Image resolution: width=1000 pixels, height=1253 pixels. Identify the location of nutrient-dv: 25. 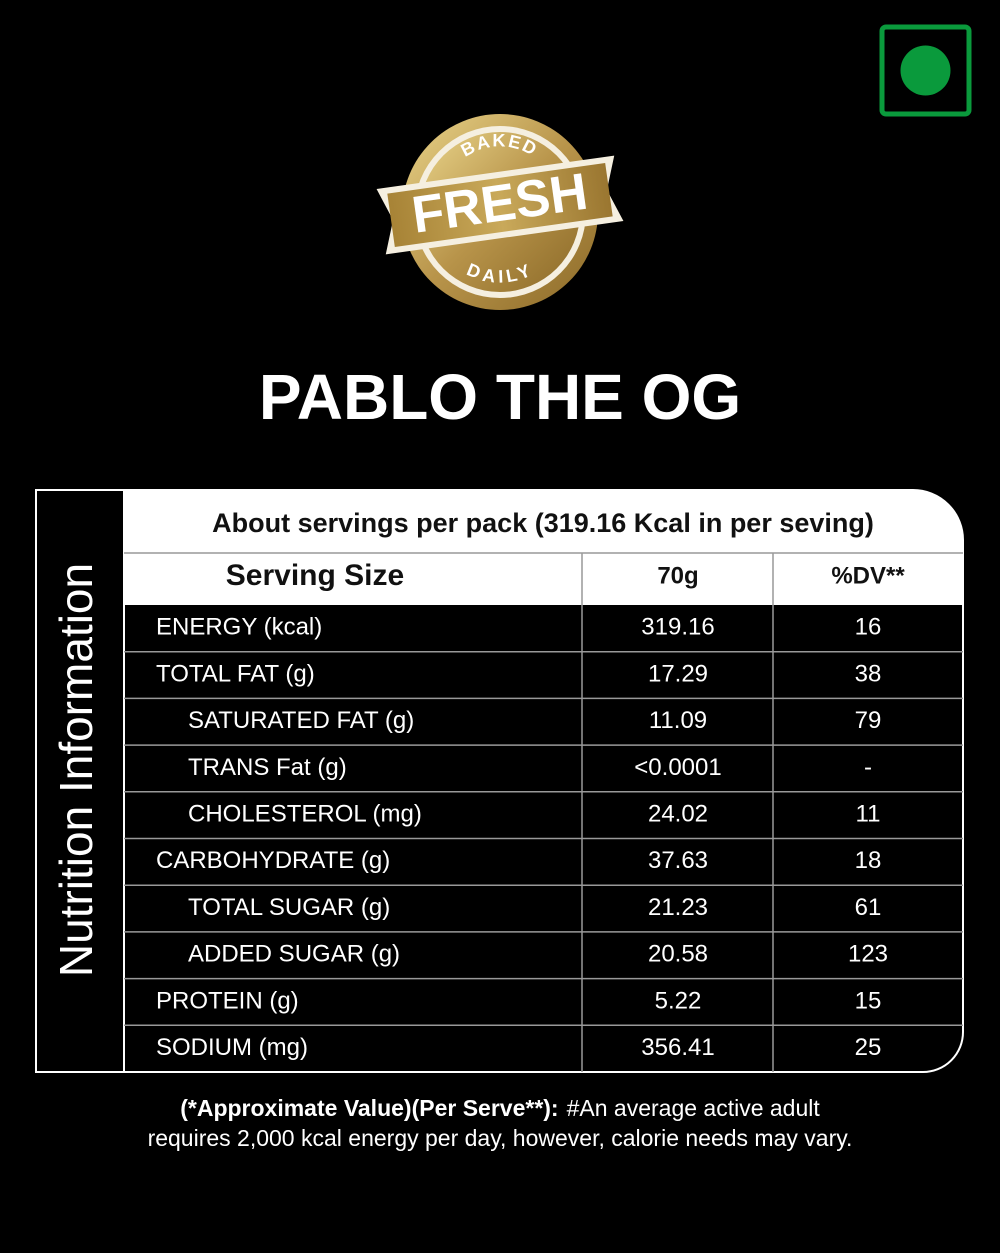
(868, 1047).